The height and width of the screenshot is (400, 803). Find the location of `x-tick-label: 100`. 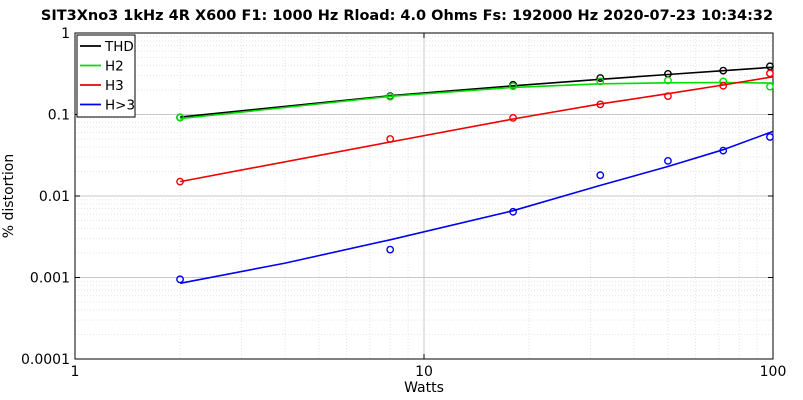

x-tick-label: 100 is located at coordinates (773, 372).